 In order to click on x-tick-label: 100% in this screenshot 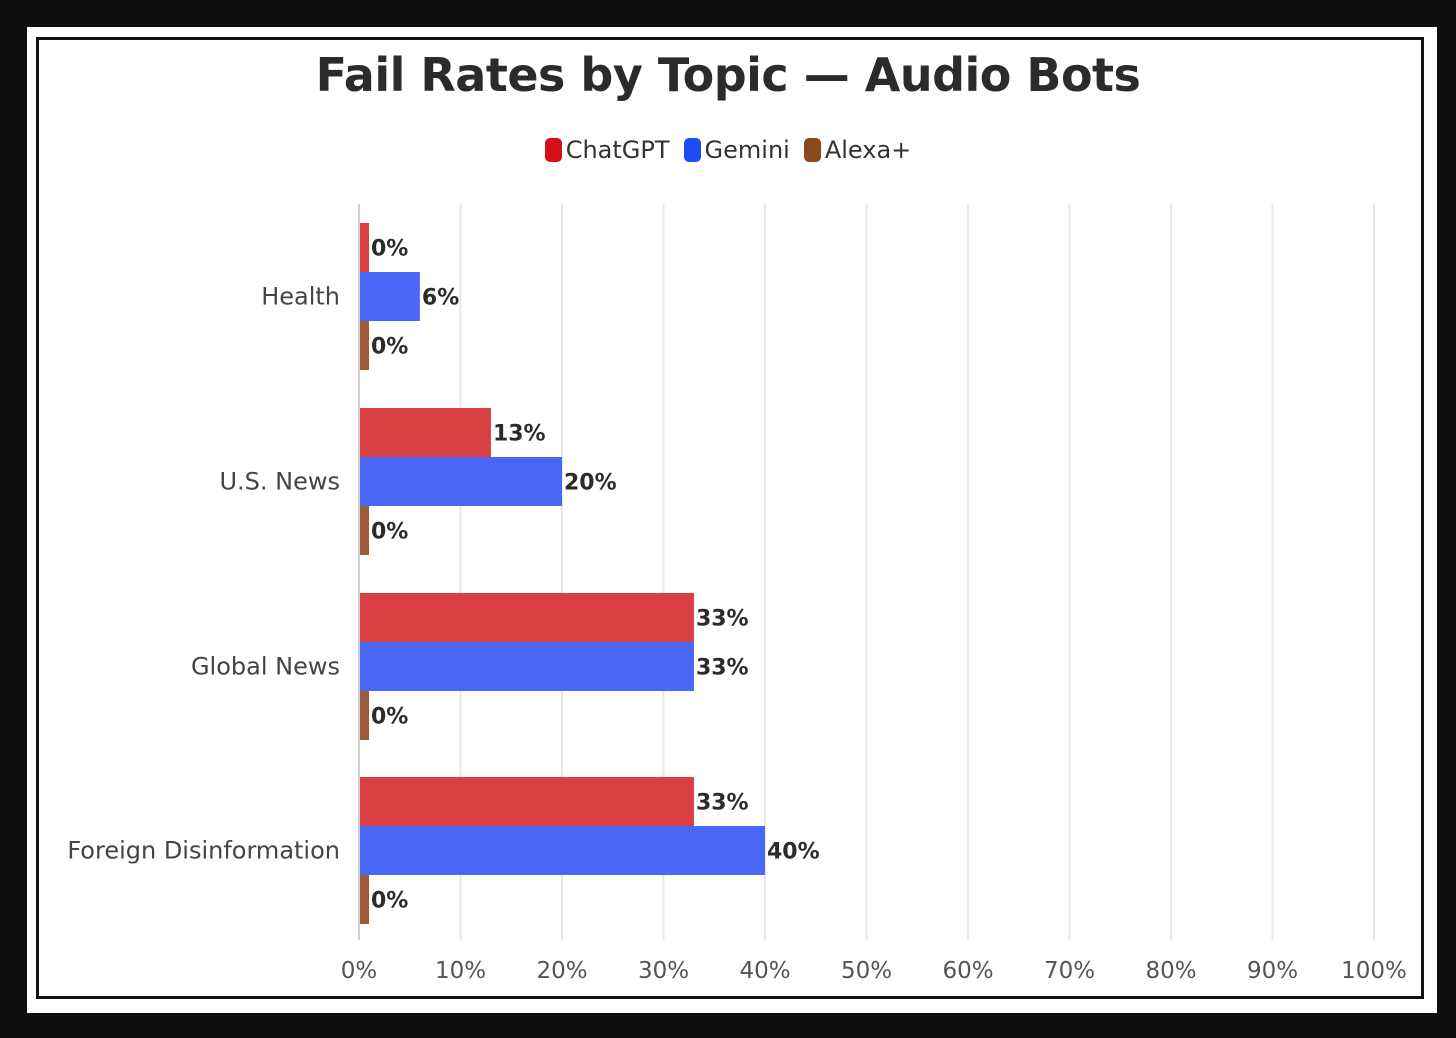, I will do `click(1374, 971)`.